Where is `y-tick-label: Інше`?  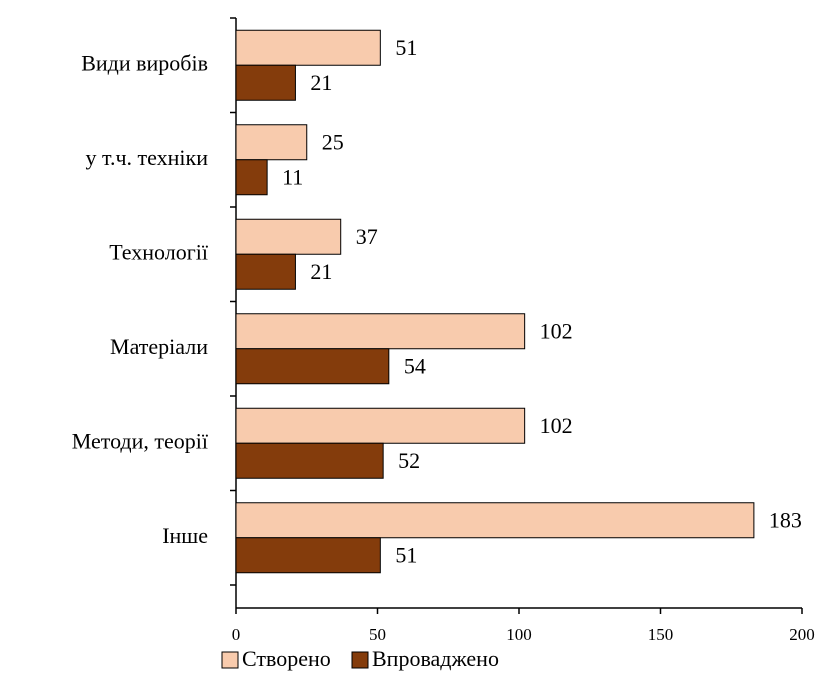
y-tick-label: Інше is located at coordinates (185, 535).